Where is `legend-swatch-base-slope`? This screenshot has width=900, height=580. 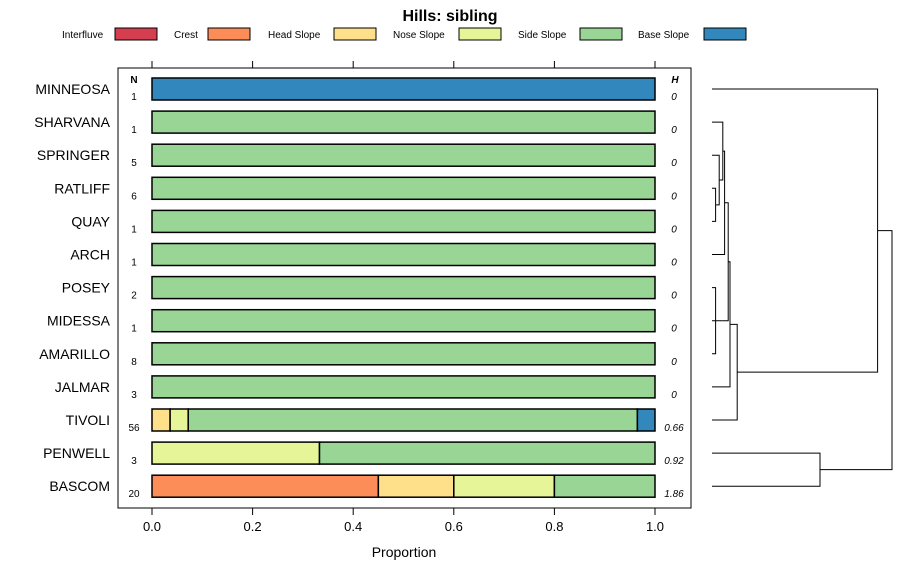
legend-swatch-base-slope is located at coordinates (725, 34).